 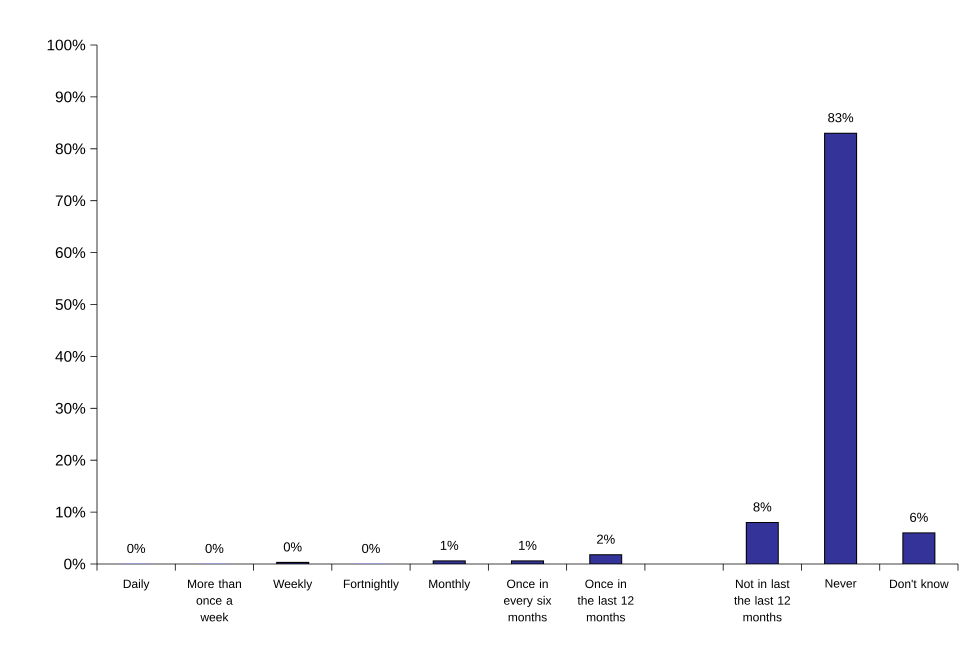 I want to click on y-tick-label: 20%, so click(x=71, y=460).